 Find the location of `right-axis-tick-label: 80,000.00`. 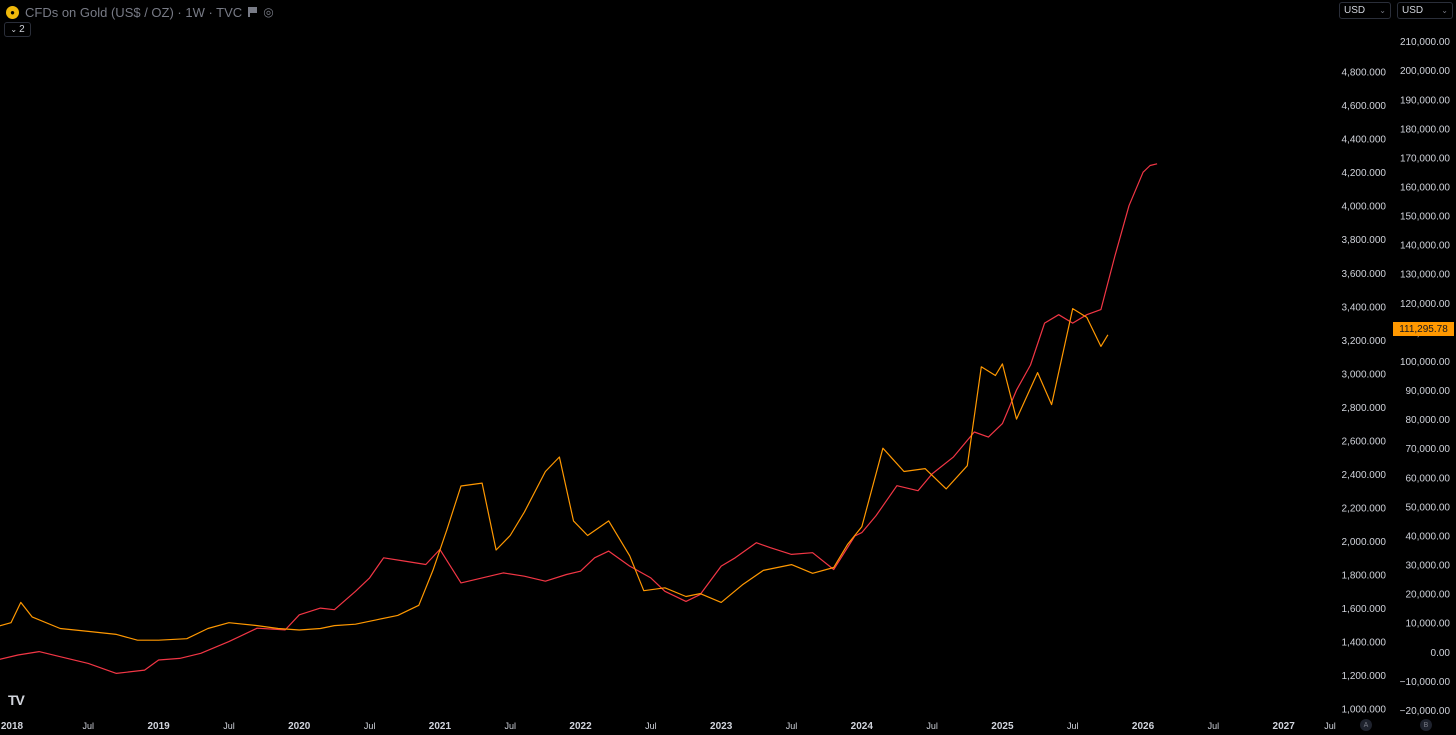

right-axis-tick-label: 80,000.00 is located at coordinates (1428, 420).